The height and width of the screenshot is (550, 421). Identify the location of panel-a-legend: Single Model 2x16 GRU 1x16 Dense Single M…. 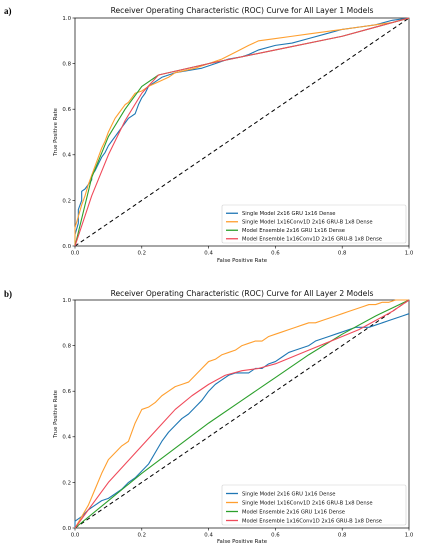
(314, 224).